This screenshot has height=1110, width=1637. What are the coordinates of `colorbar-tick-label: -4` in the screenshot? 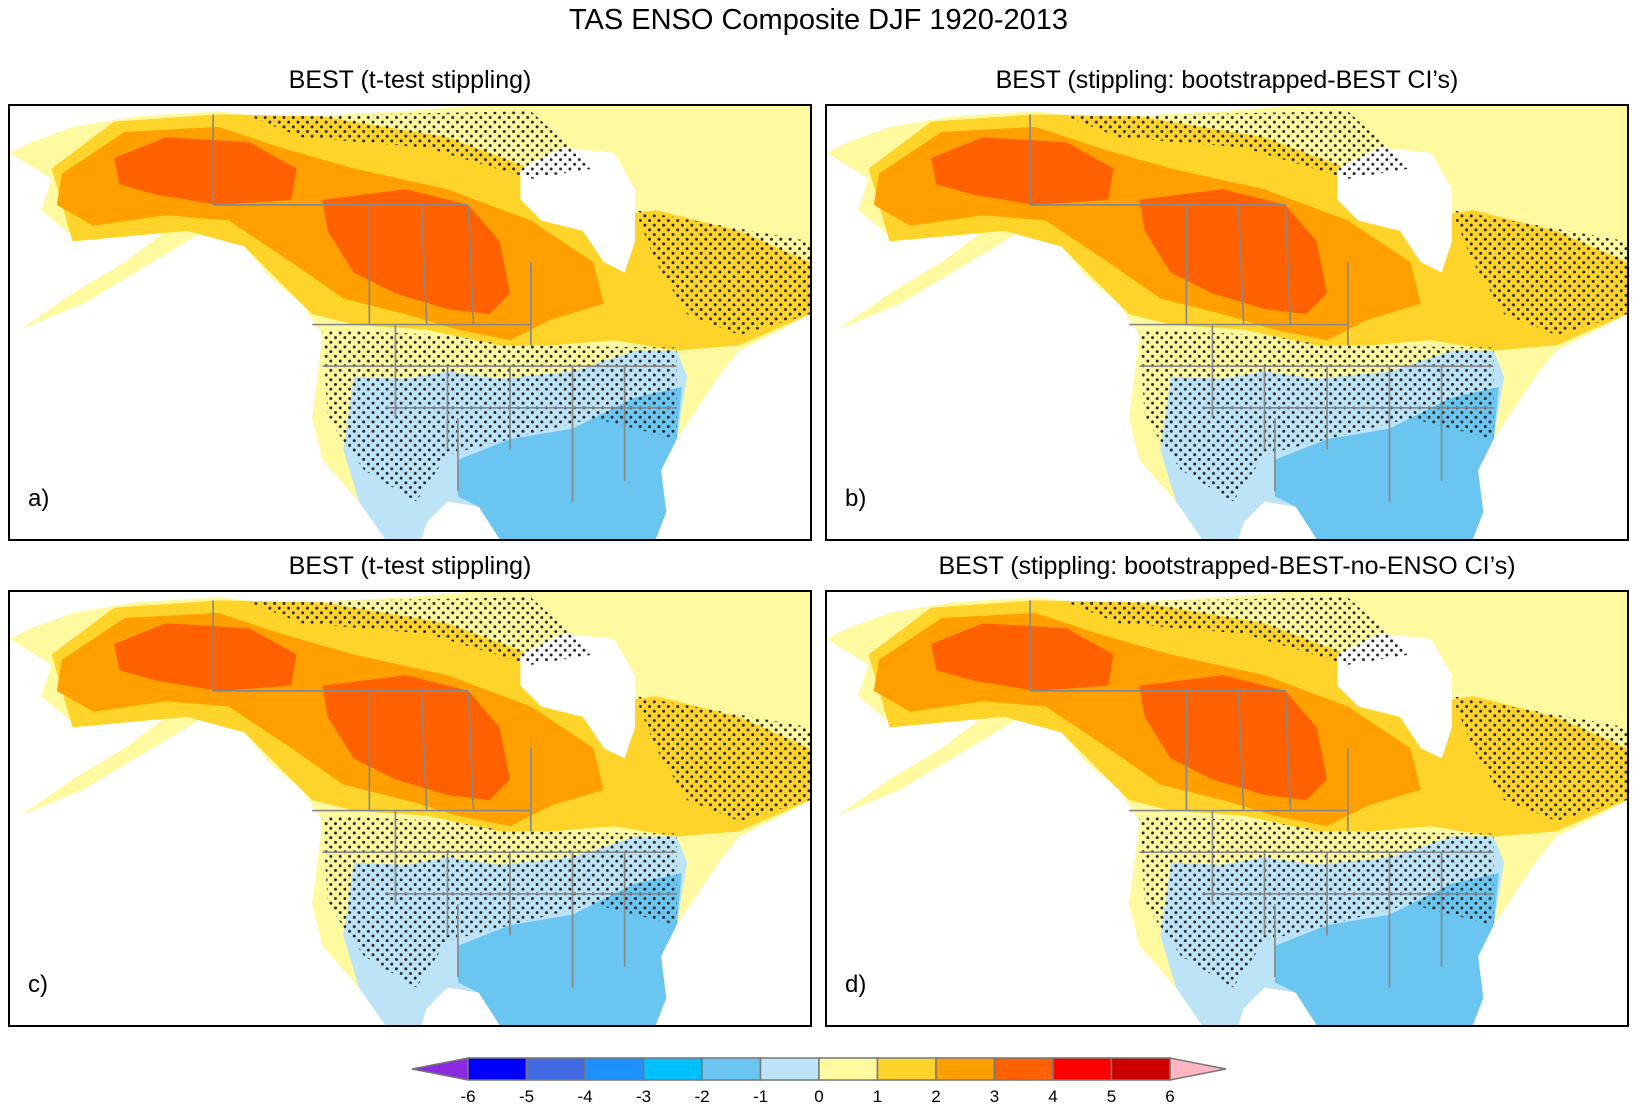 It's located at (584, 1096).